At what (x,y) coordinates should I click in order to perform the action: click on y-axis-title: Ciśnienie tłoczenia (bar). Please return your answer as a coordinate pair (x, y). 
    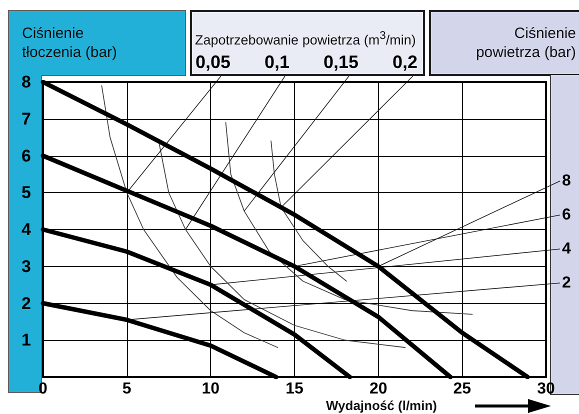
    Looking at the image, I should click on (70, 43).